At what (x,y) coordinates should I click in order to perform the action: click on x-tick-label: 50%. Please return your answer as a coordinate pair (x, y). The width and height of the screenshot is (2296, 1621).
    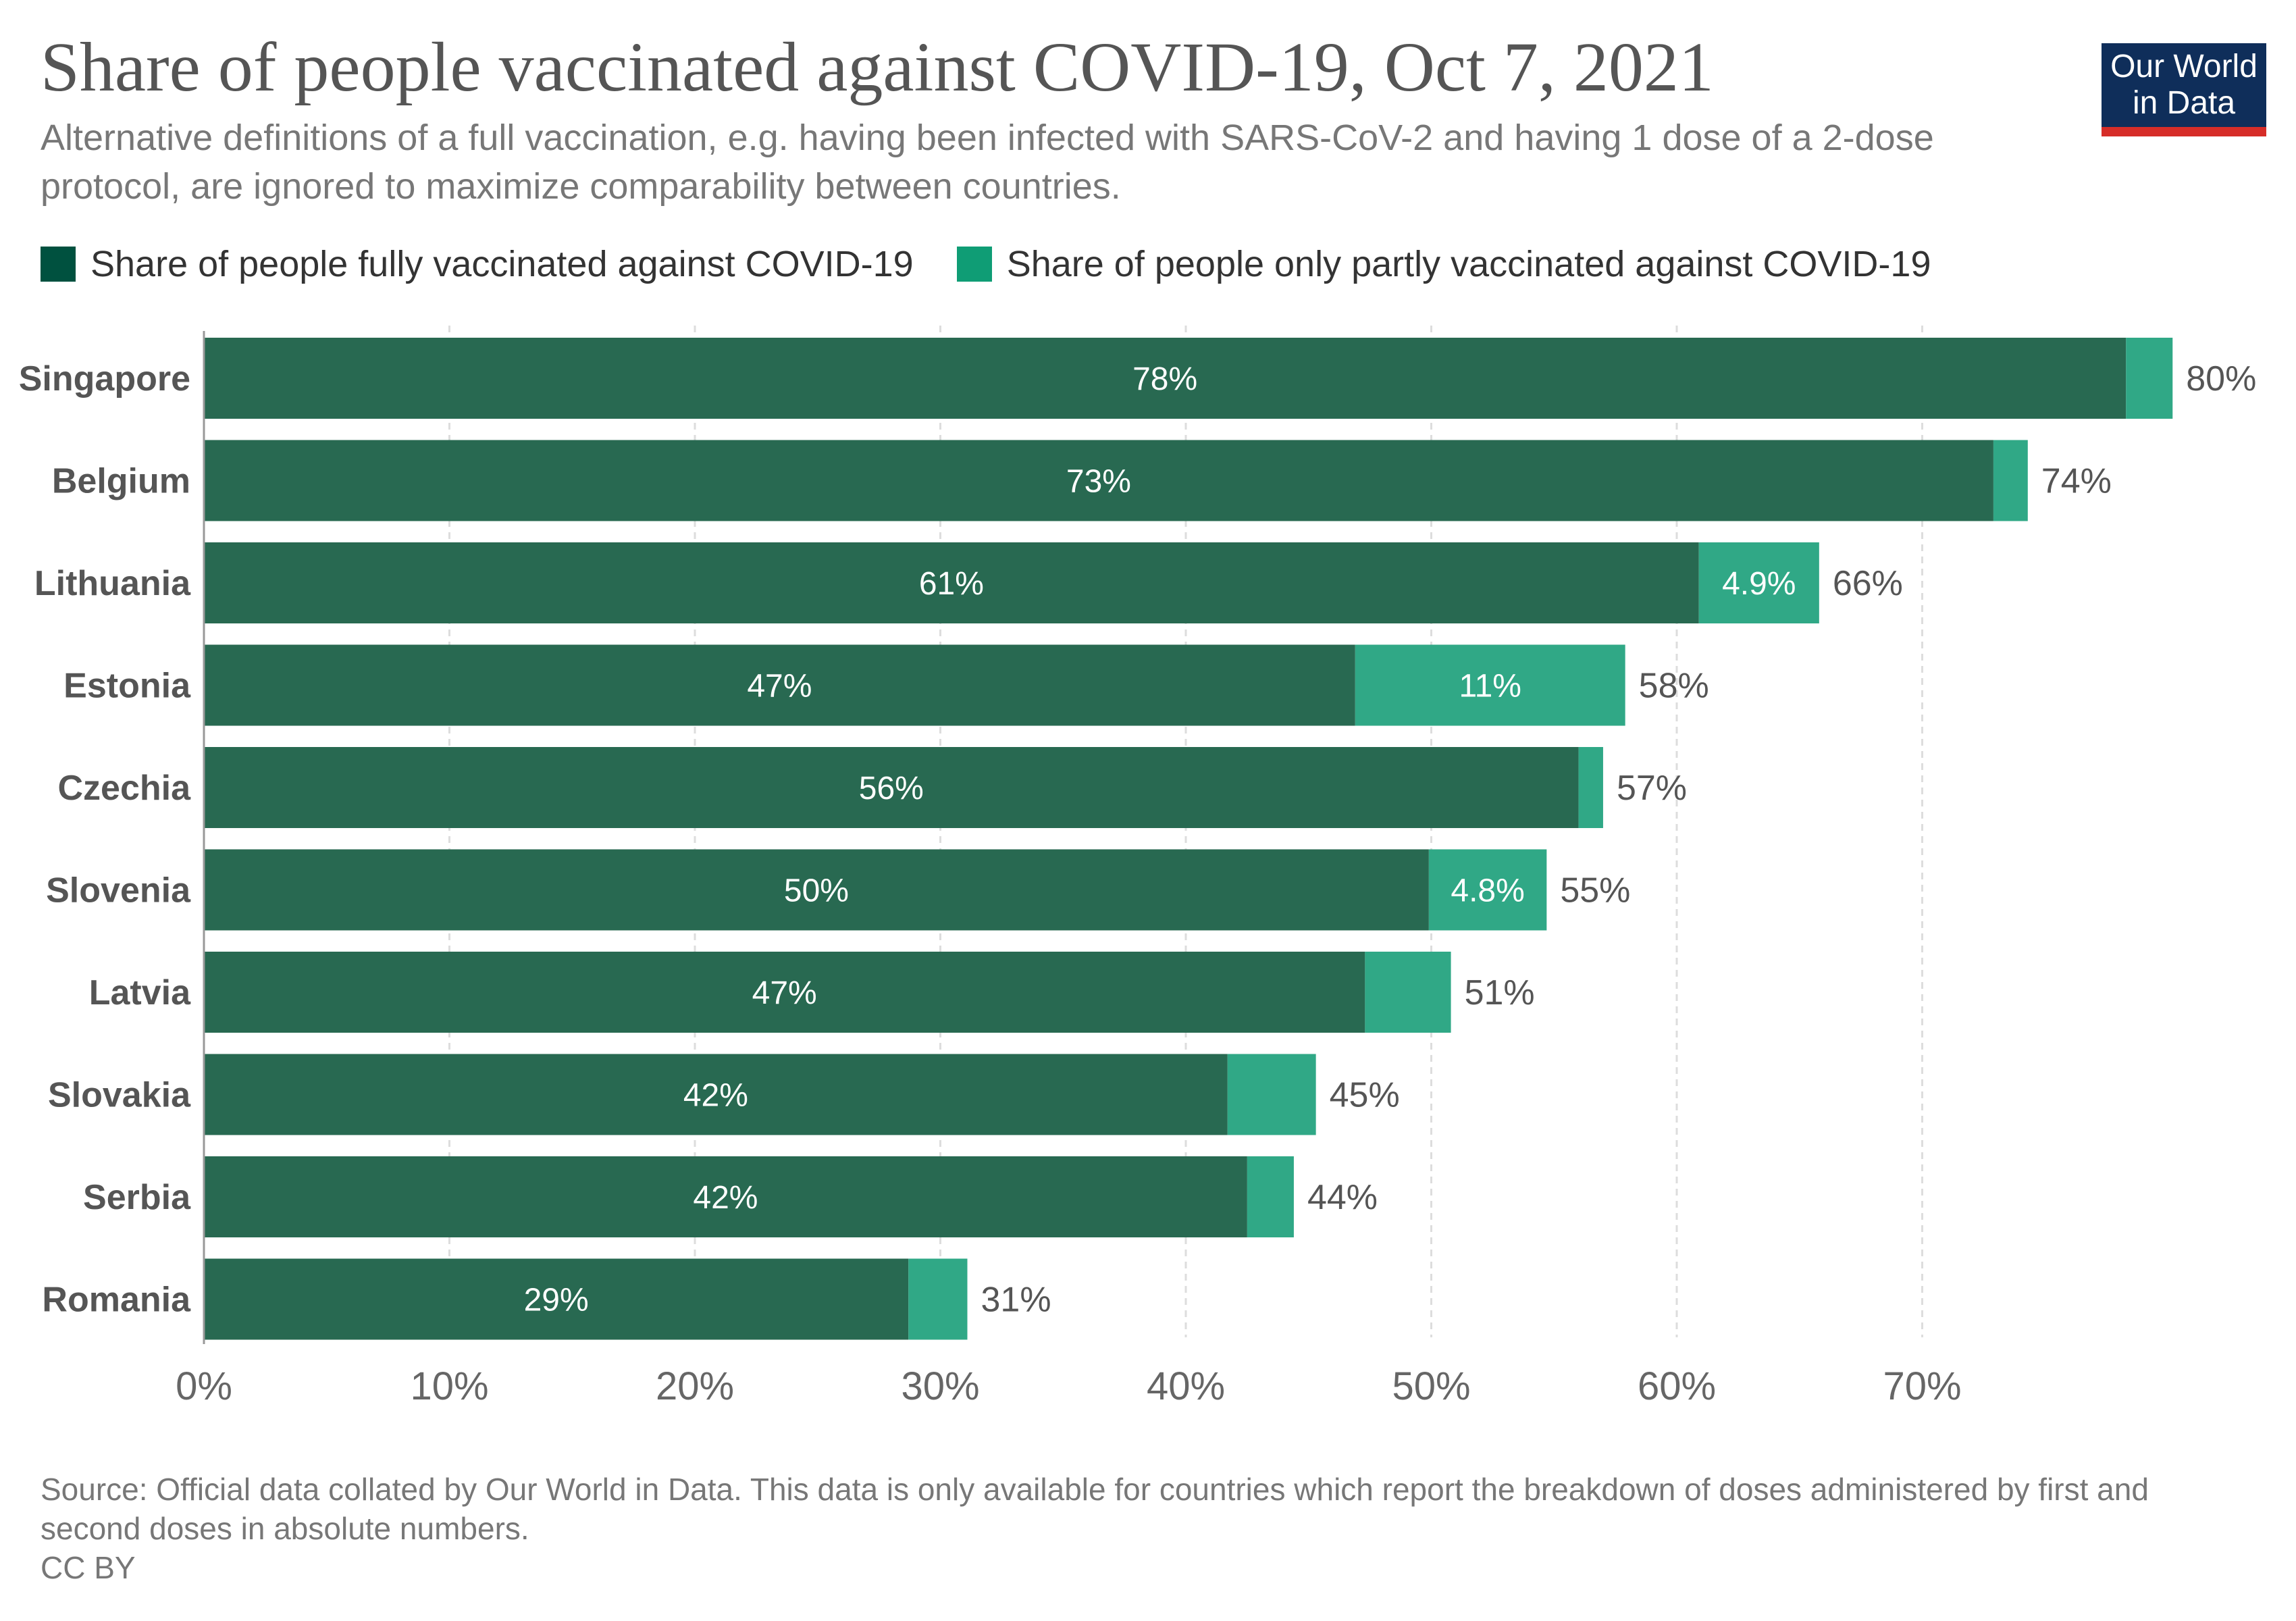
    Looking at the image, I should click on (1431, 1386).